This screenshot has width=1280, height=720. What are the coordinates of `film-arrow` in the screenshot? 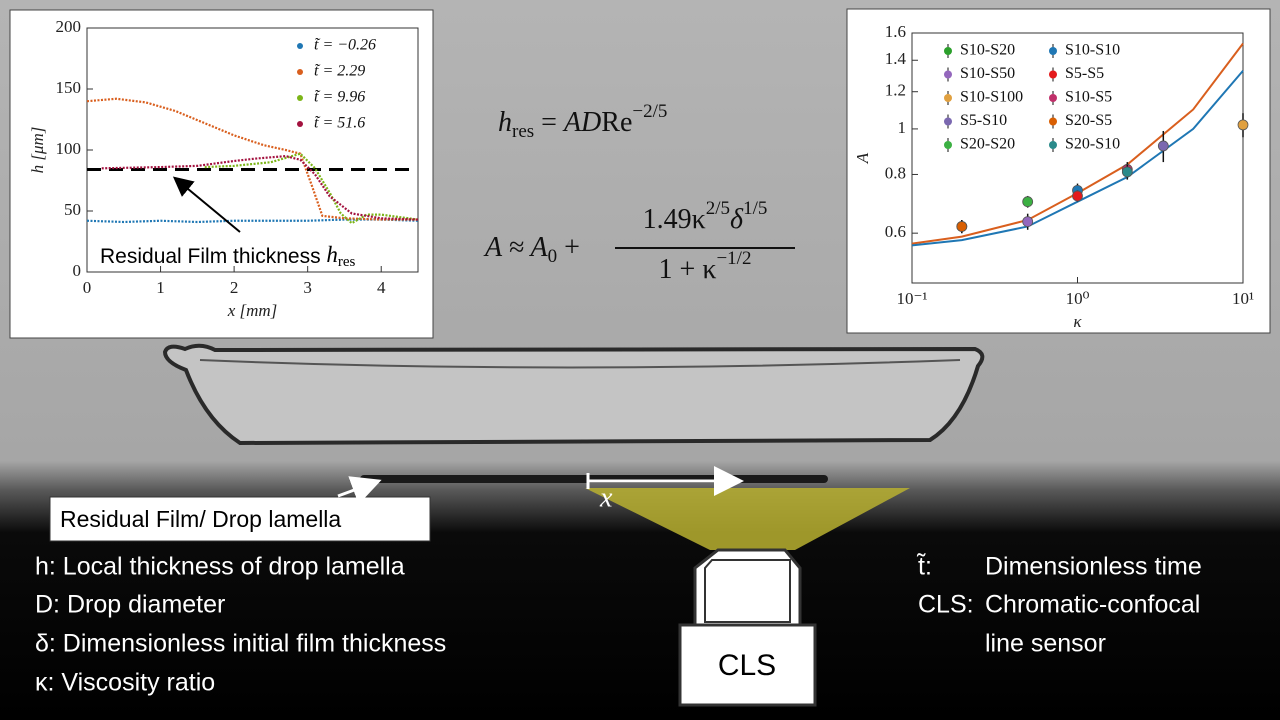 It's located at (359, 490).